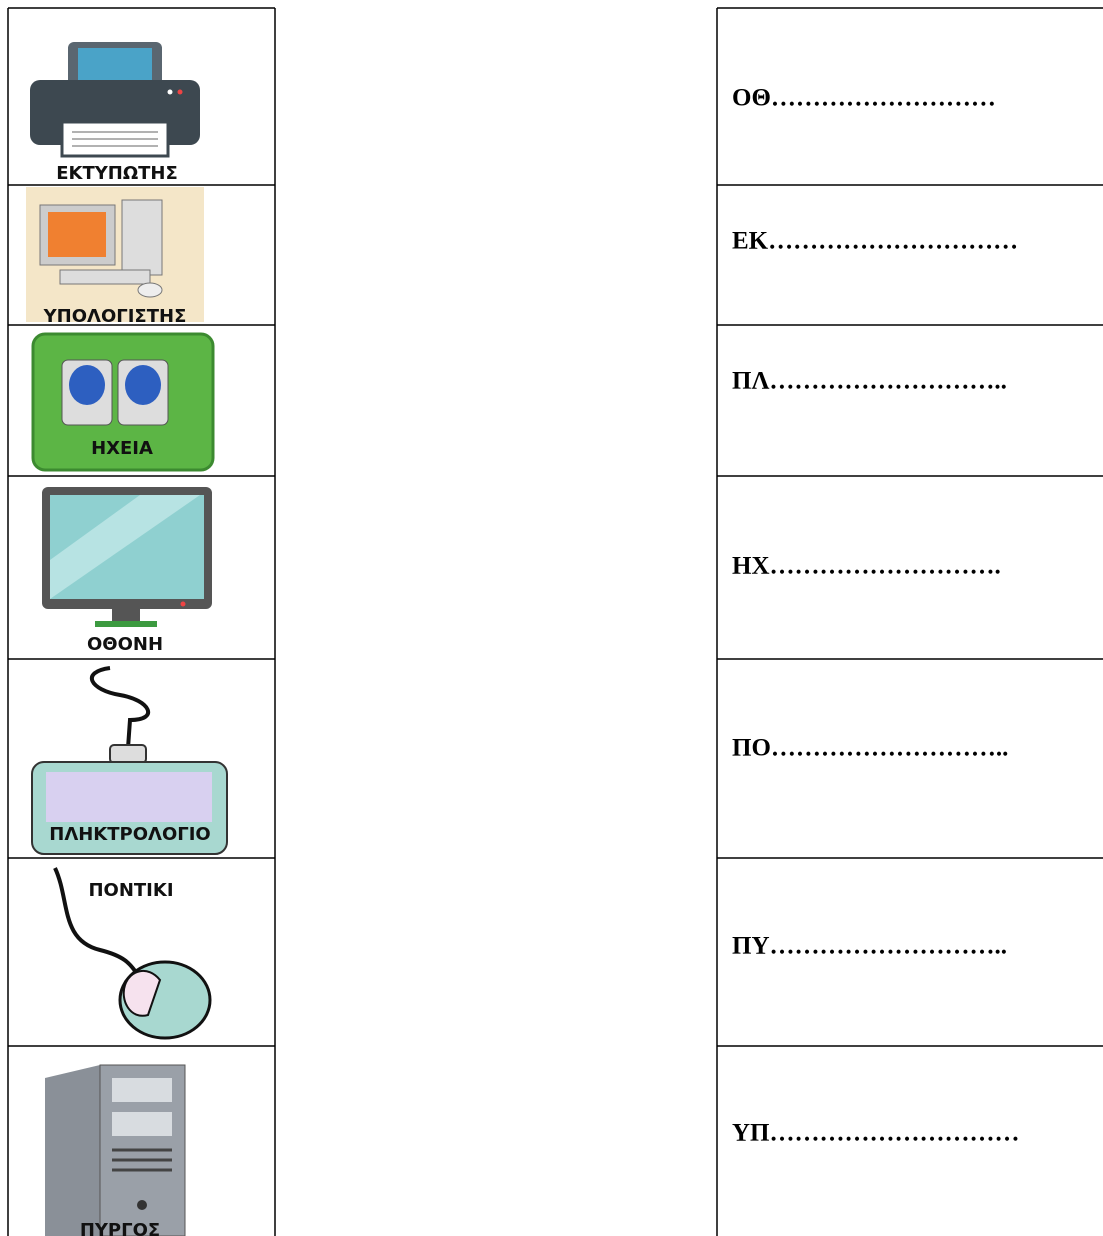 This screenshot has width=1103, height=1236. What do you see at coordinates (115, 100) in the screenshot?
I see `printer-icon` at bounding box center [115, 100].